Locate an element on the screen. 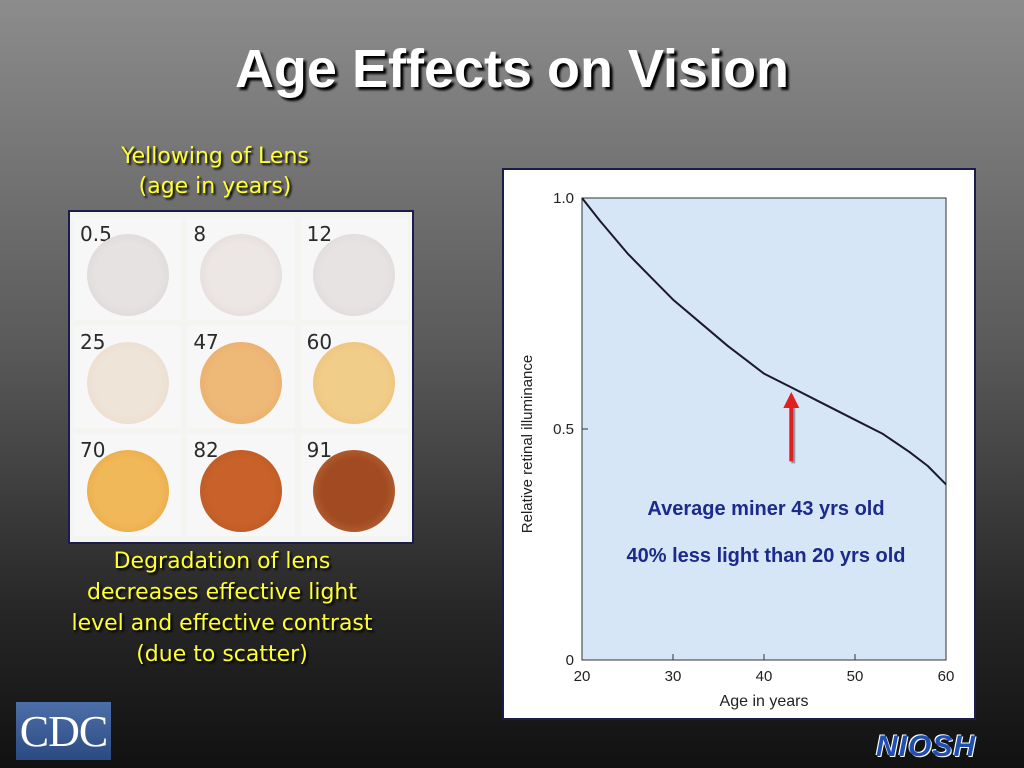 The image size is (1024, 768). arrow-head is located at coordinates (791, 400).